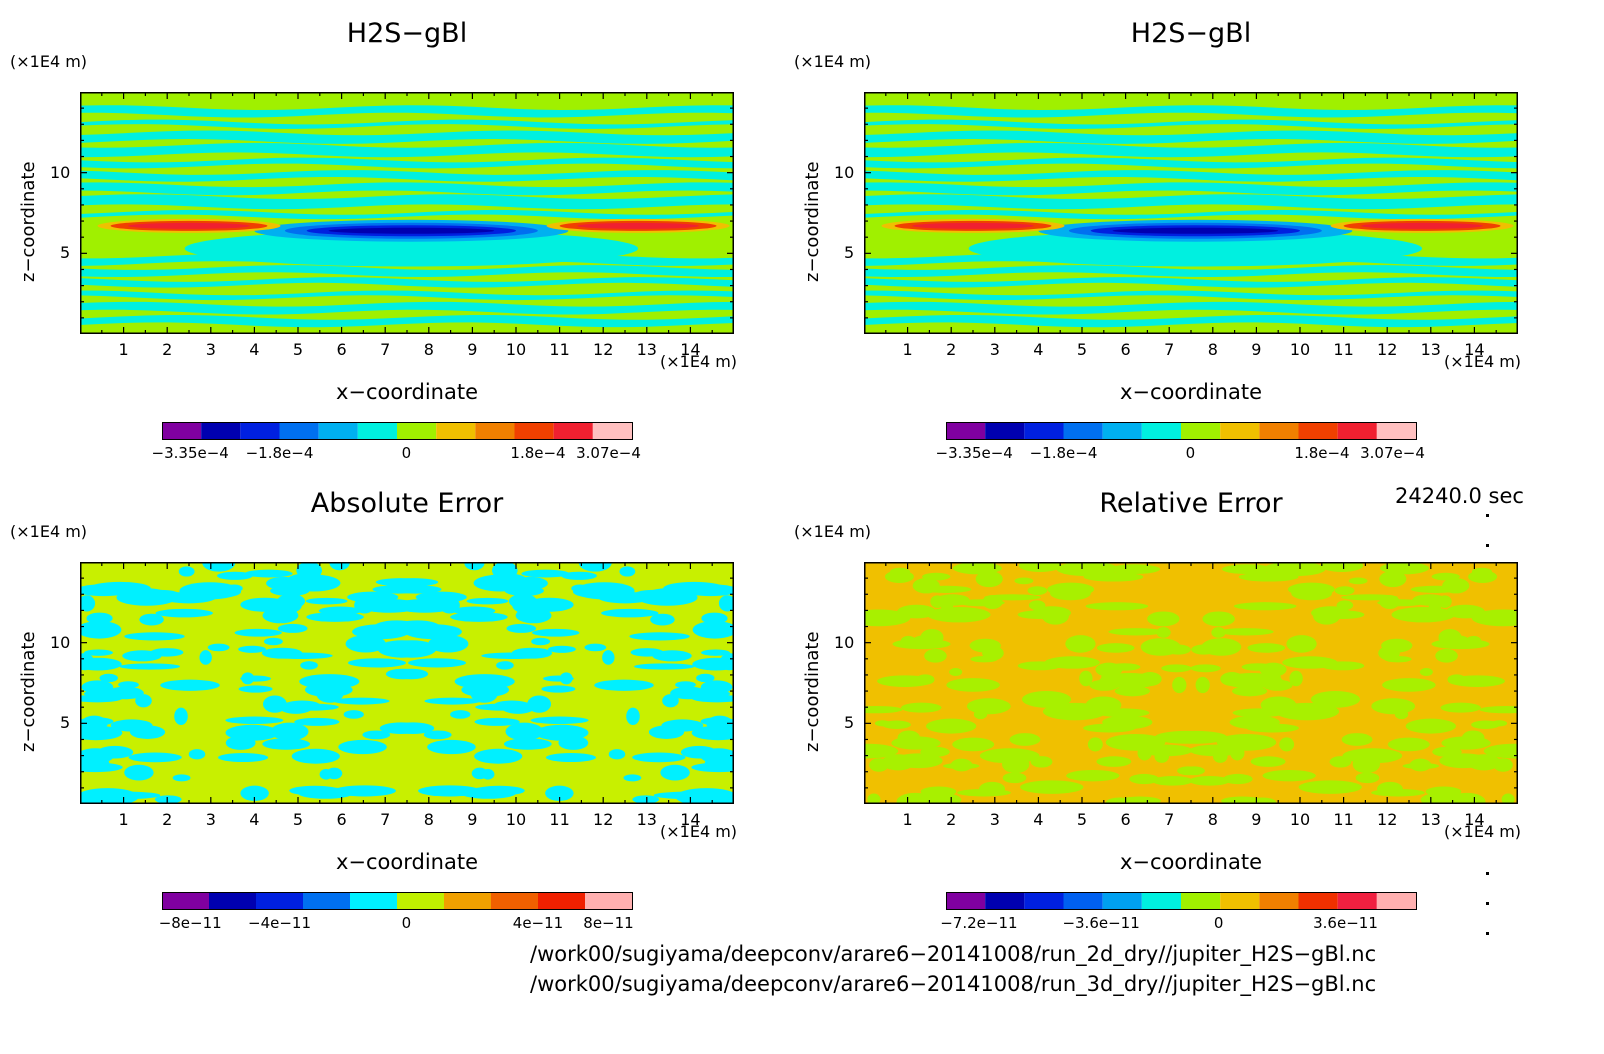  I want to click on pos-core, so click(973, 225).